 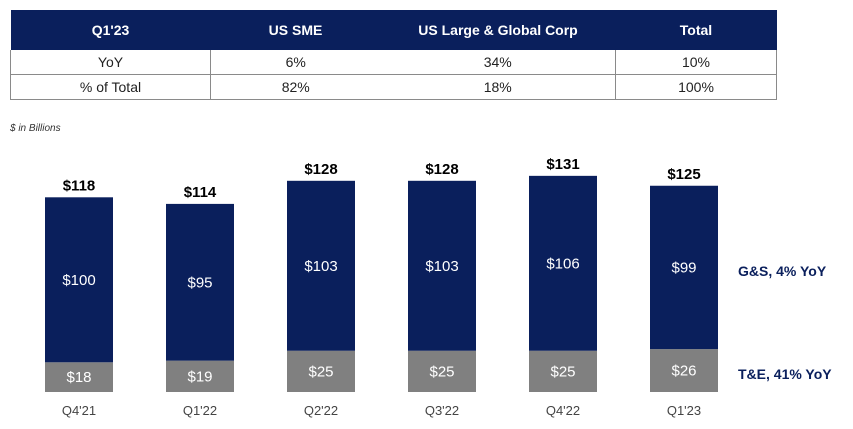 What do you see at coordinates (696, 30) in the screenshot?
I see `header-total: Total` at bounding box center [696, 30].